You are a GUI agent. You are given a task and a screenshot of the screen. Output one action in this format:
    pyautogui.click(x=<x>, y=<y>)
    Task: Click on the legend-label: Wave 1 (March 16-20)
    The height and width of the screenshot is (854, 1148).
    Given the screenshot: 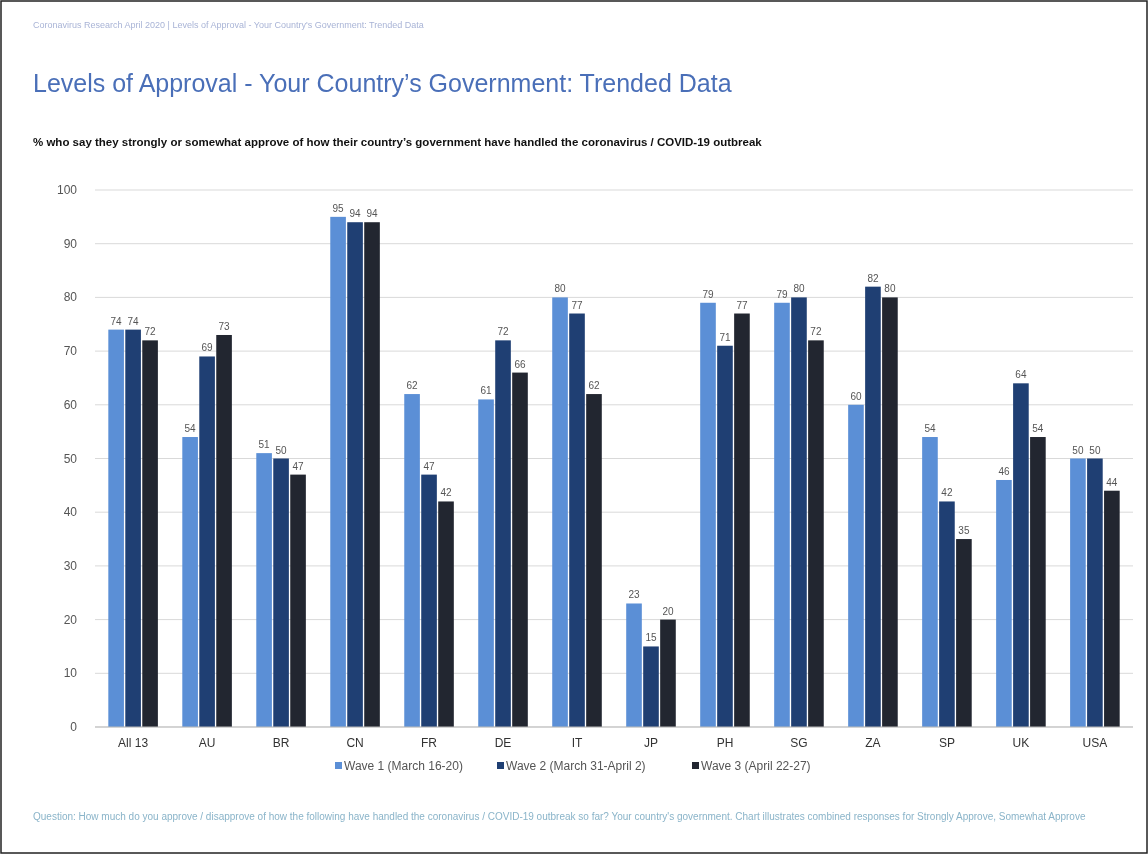 What is the action you would take?
    pyautogui.click(x=403, y=766)
    